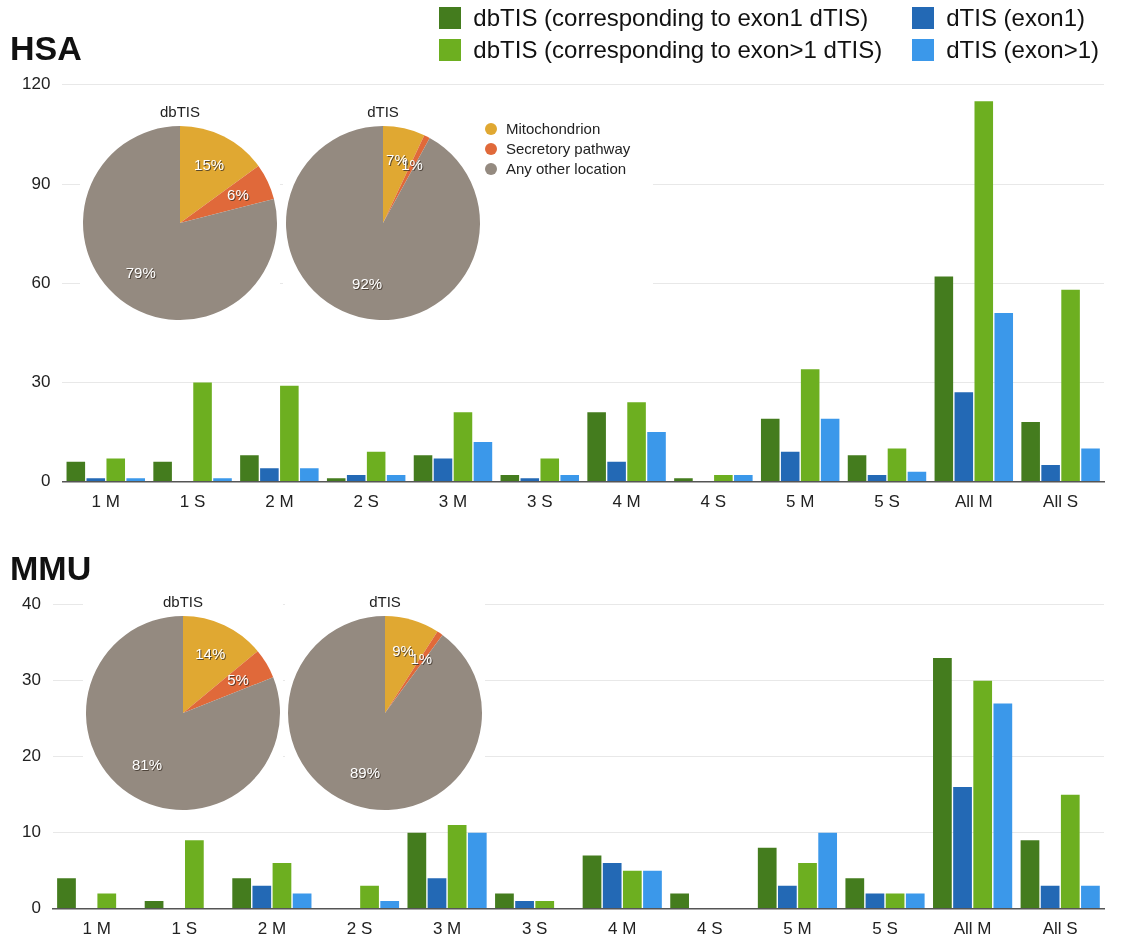 The image size is (1124, 947). Describe the element at coordinates (678, 50) in the screenshot. I see `legend-label: dbTIS (corresponding to exon>1 dTIS)` at that location.